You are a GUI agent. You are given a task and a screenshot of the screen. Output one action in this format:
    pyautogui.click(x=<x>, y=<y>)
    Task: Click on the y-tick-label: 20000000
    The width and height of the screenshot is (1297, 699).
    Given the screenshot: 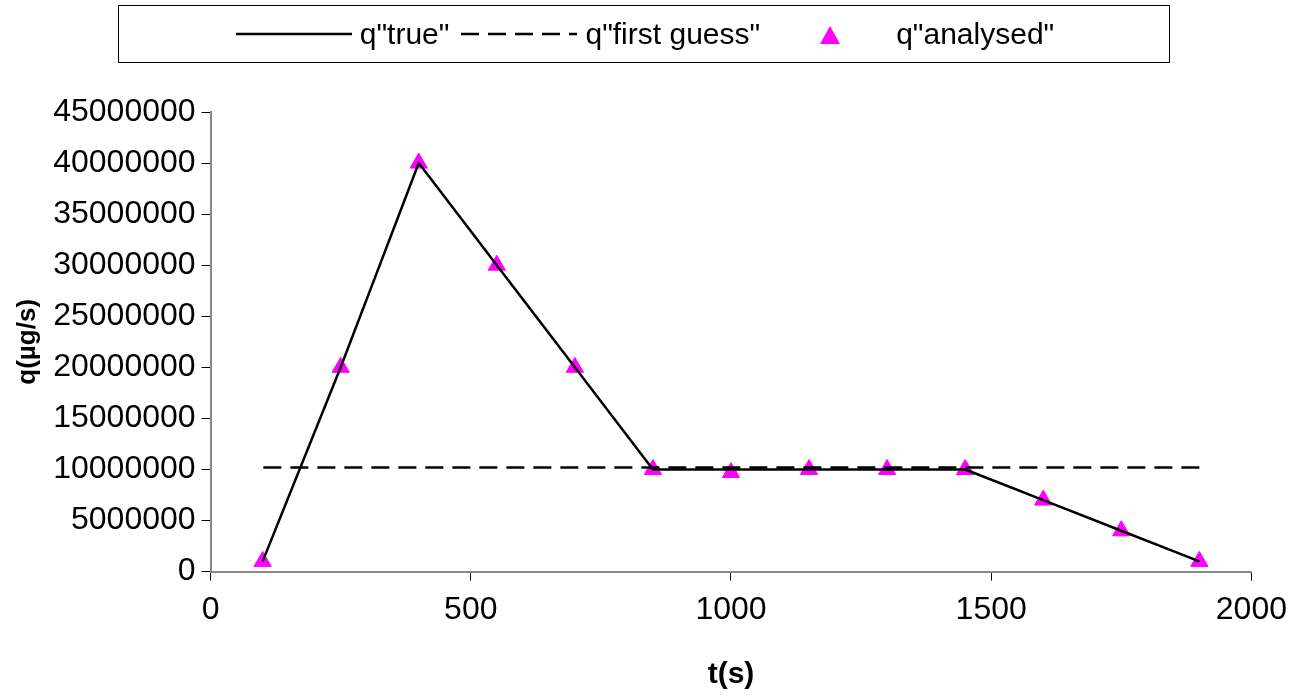 What is the action you would take?
    pyautogui.click(x=124, y=365)
    